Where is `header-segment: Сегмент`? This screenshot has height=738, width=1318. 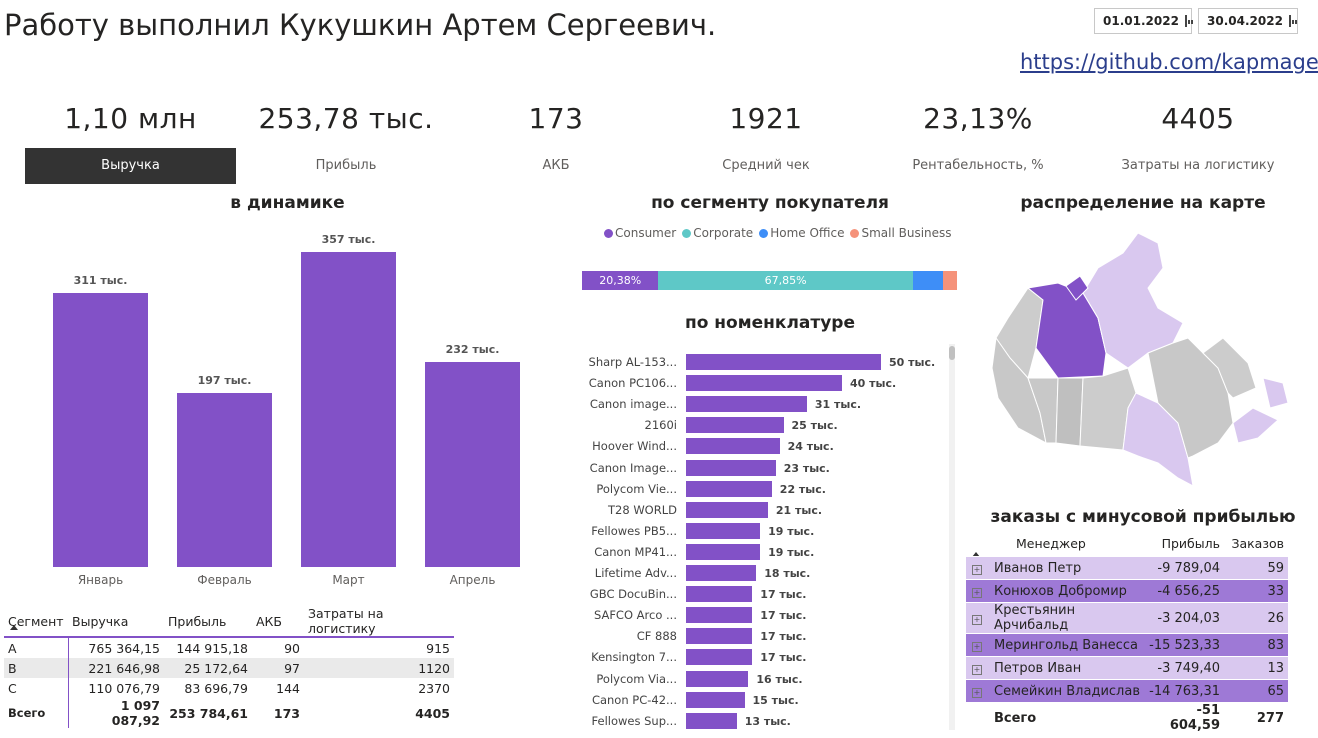 header-segment: Сегмент is located at coordinates (36, 622).